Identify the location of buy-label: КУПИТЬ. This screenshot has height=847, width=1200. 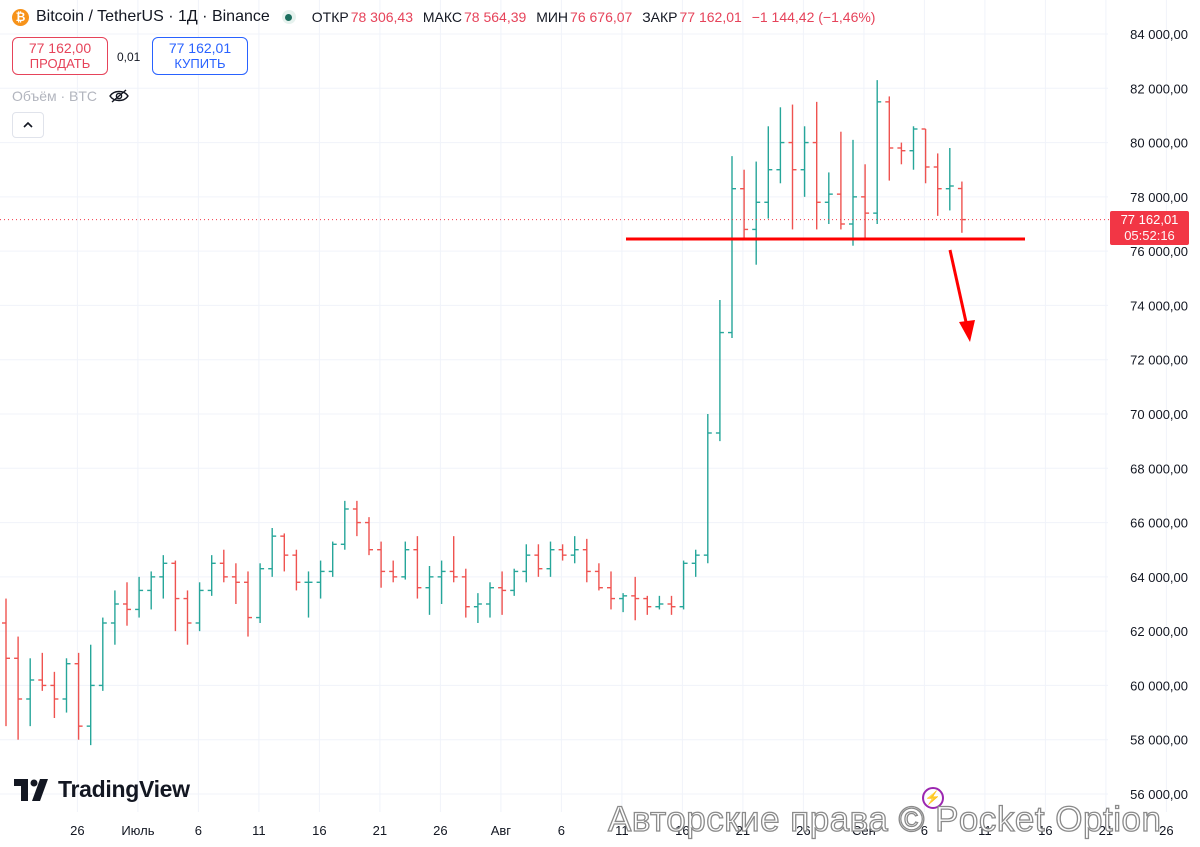
(200, 63).